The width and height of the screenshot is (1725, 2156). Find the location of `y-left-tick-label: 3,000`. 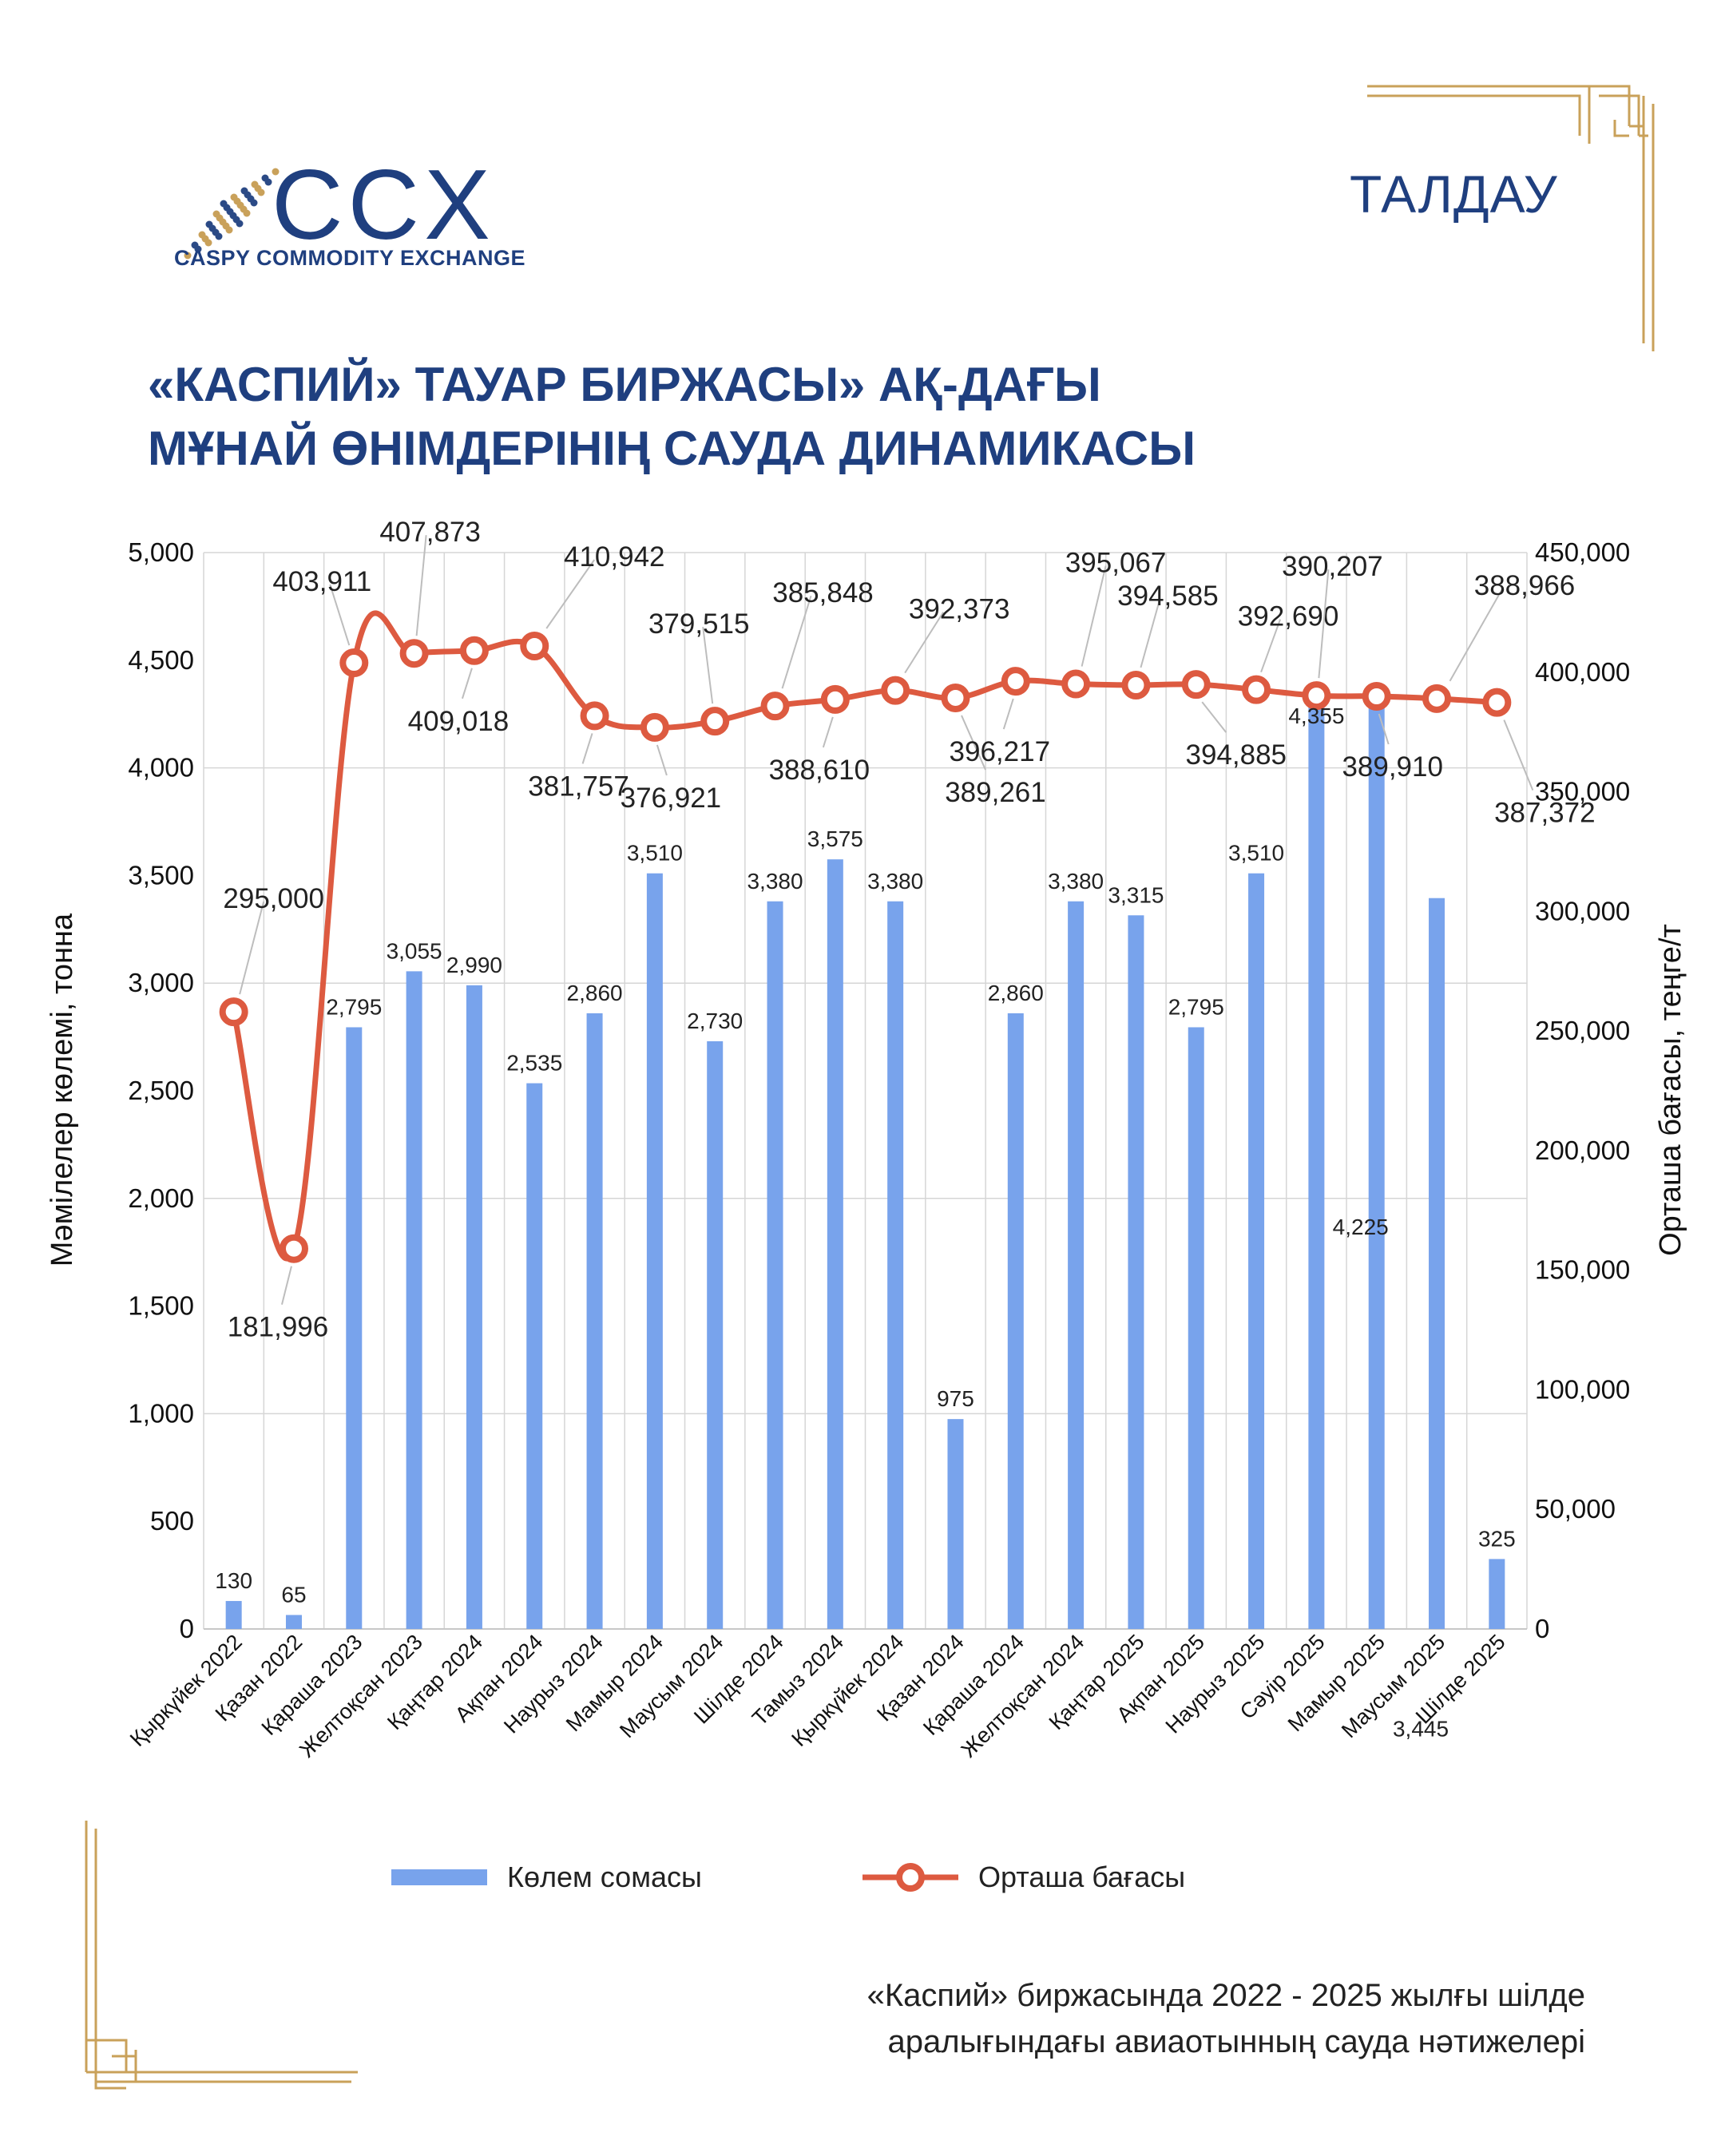

y-left-tick-label: 3,000 is located at coordinates (161, 982).